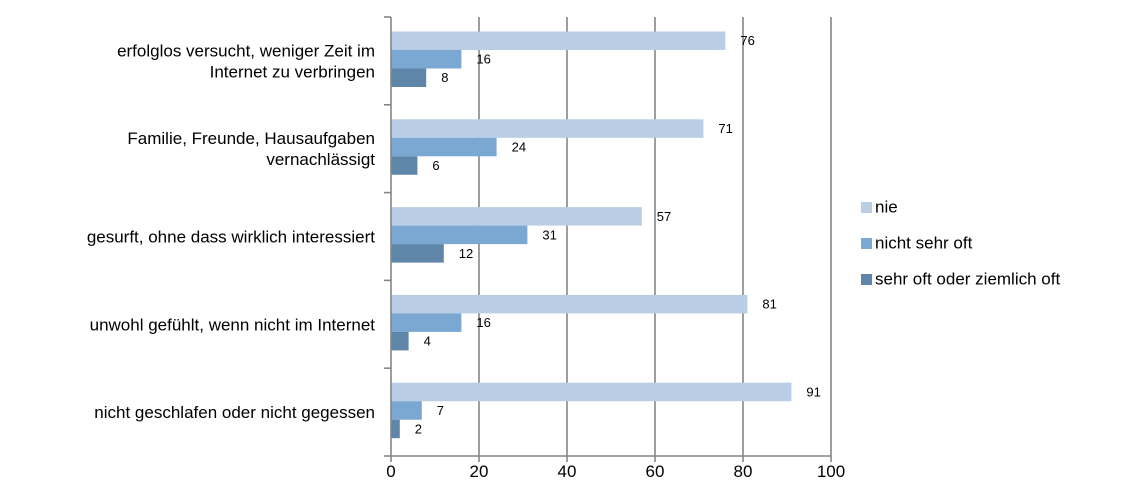  Describe the element at coordinates (435, 165) in the screenshot. I see `data-label: 6` at that location.